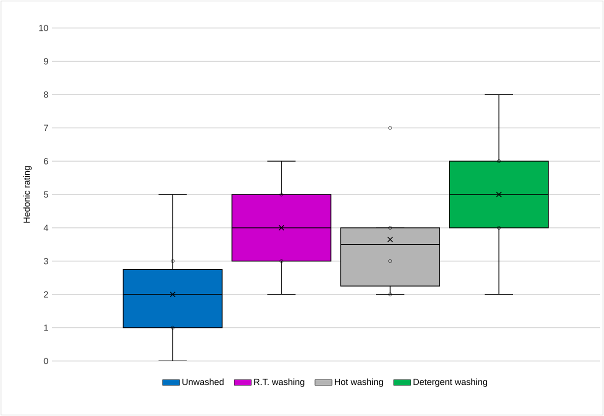  Describe the element at coordinates (46, 194) in the screenshot. I see `y-tick-label: 5` at that location.